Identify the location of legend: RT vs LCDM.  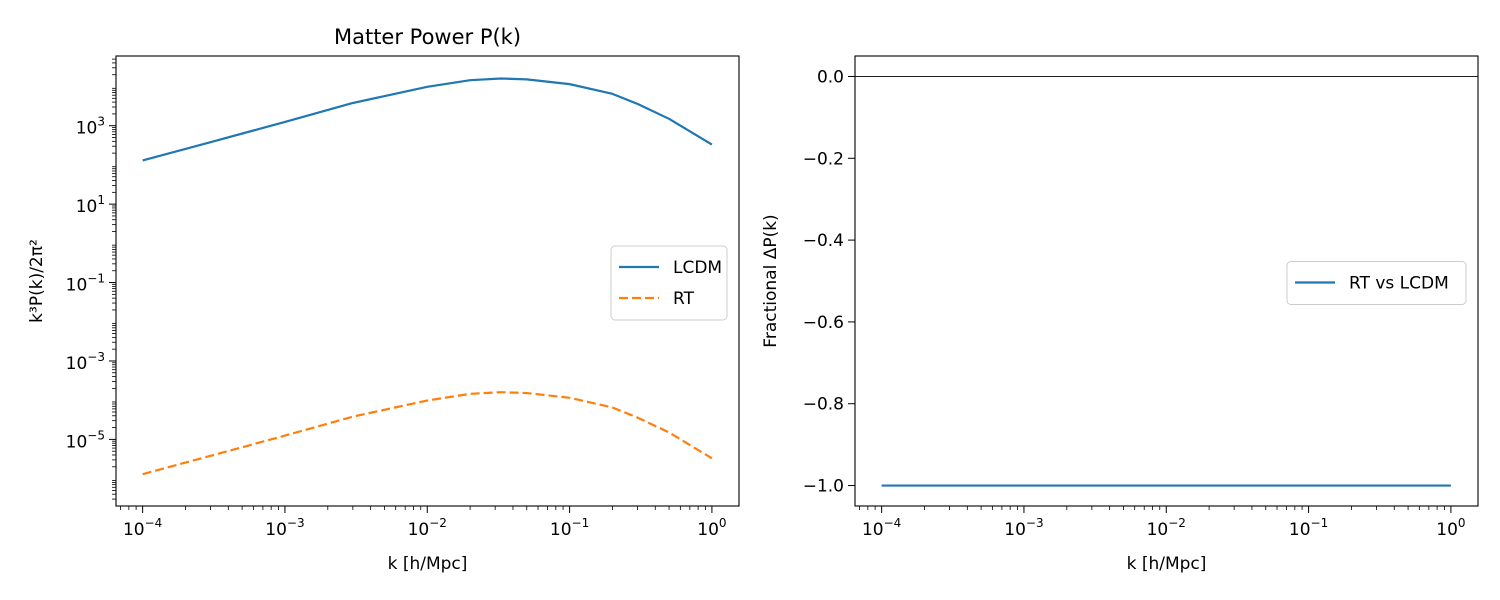
(1376, 283).